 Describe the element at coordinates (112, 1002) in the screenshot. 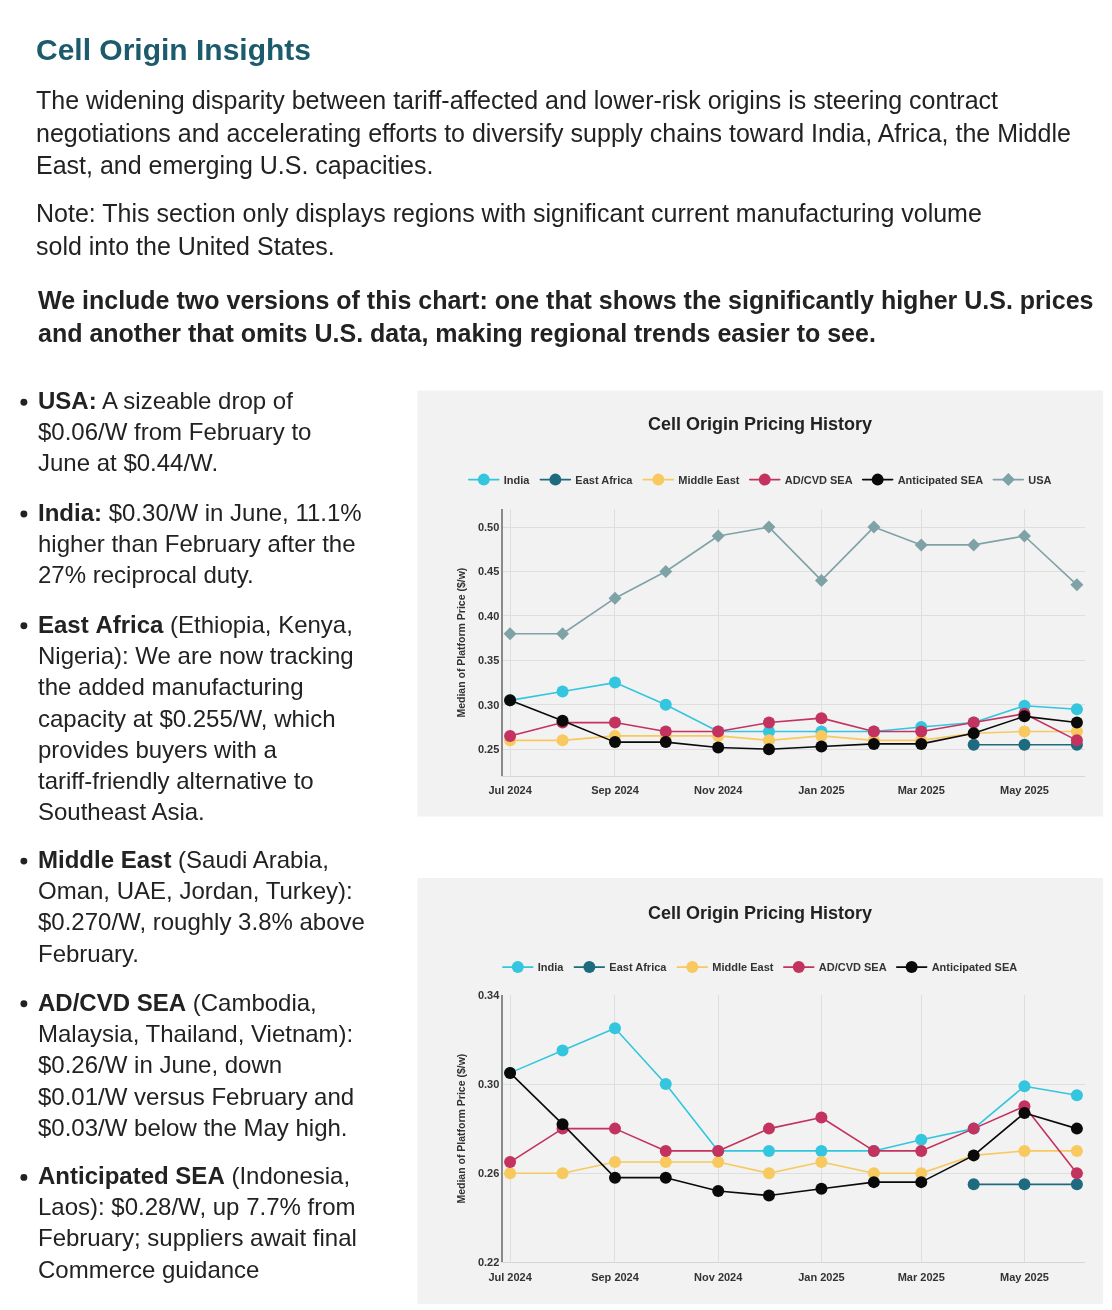

I see `text: AD/CVD SEA` at that location.